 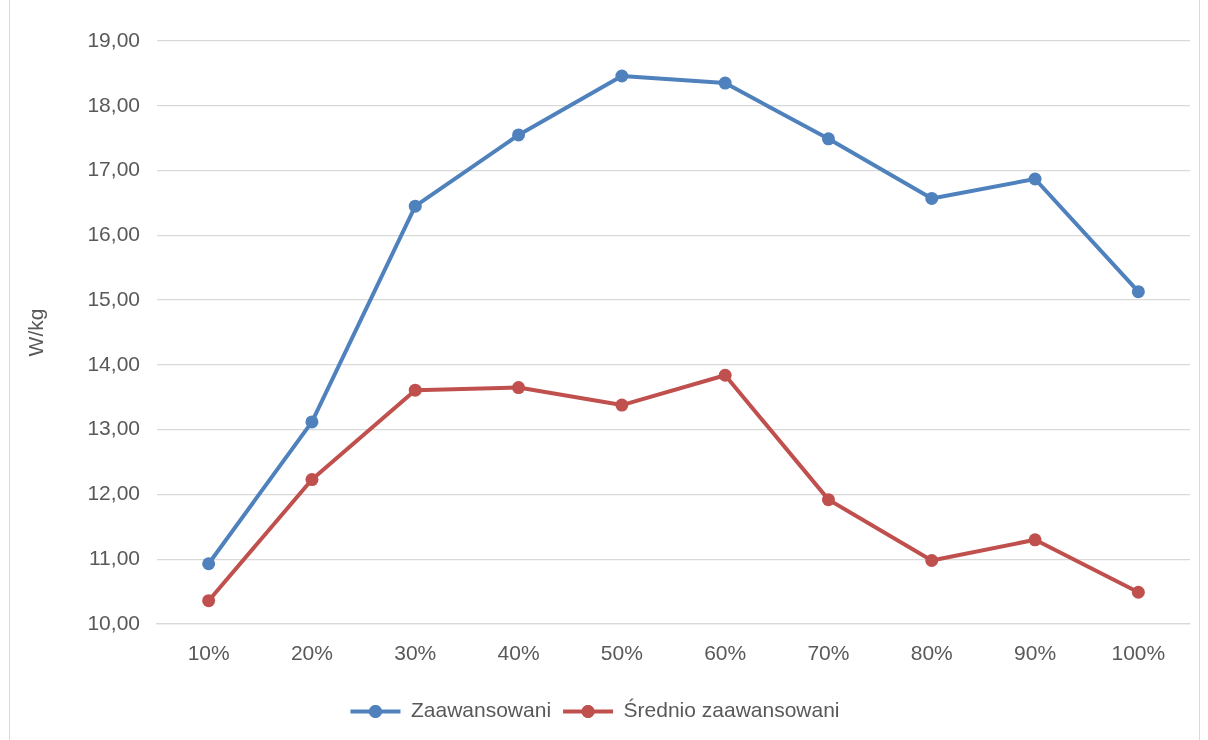 What do you see at coordinates (113, 298) in the screenshot?
I see `y-tick-label: 15,00` at bounding box center [113, 298].